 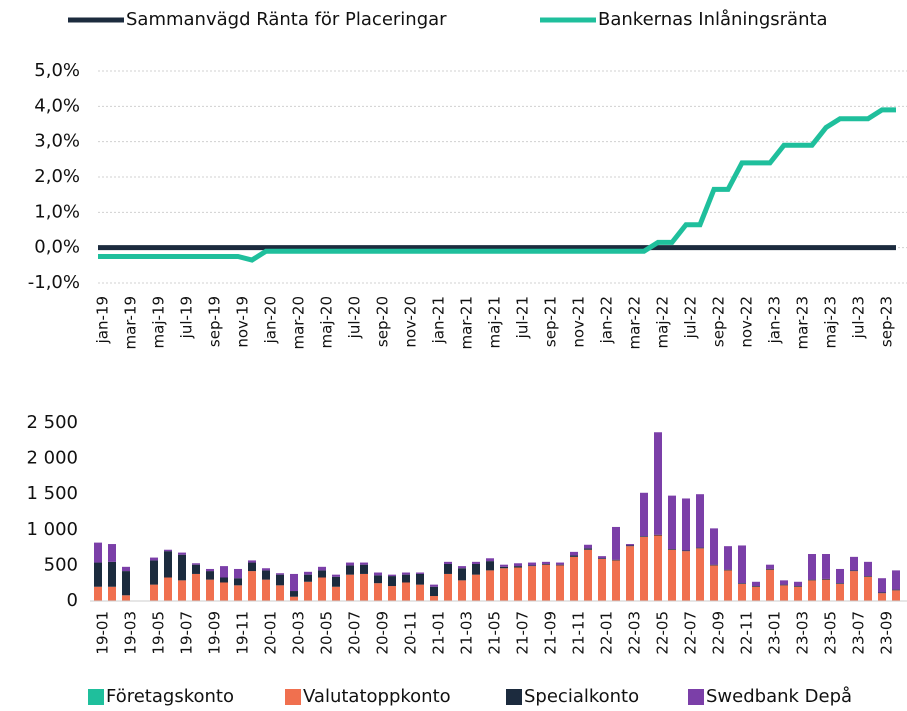 What do you see at coordinates (719, 321) in the screenshot?
I see `x-tick-label: sep-22` at bounding box center [719, 321].